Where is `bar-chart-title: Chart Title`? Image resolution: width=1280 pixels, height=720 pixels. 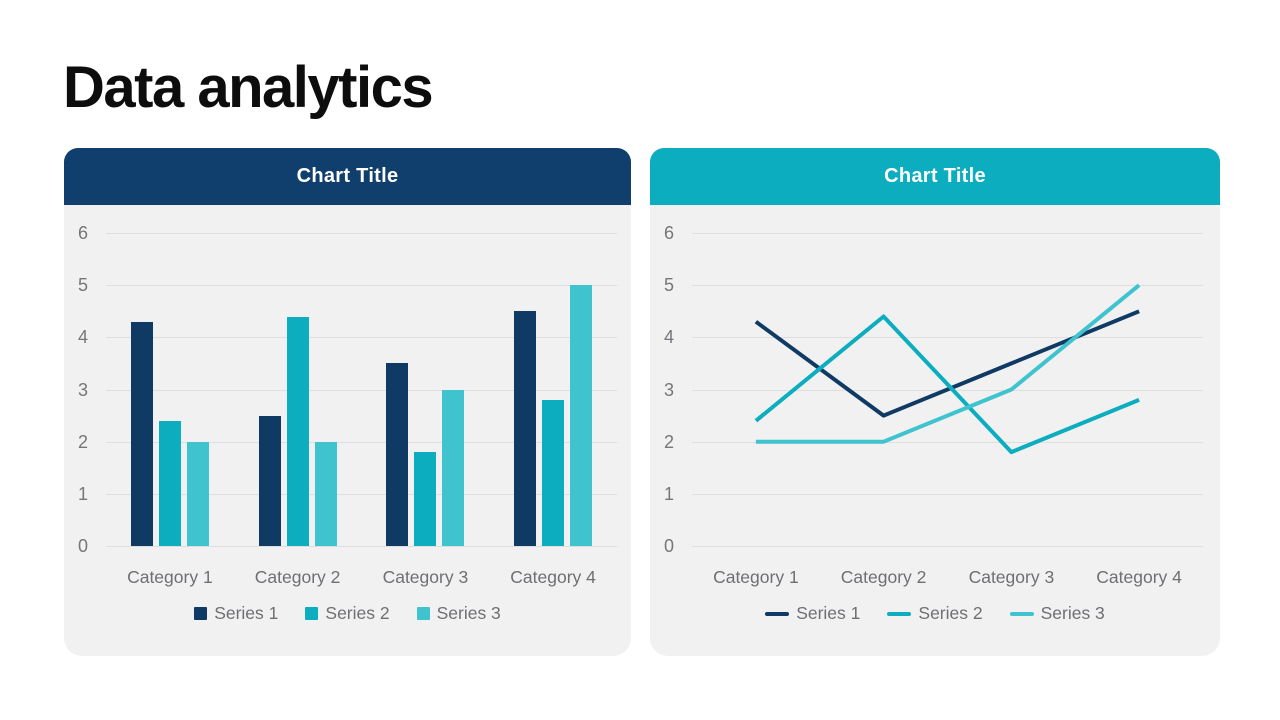 bar-chart-title: Chart Title is located at coordinates (347, 176).